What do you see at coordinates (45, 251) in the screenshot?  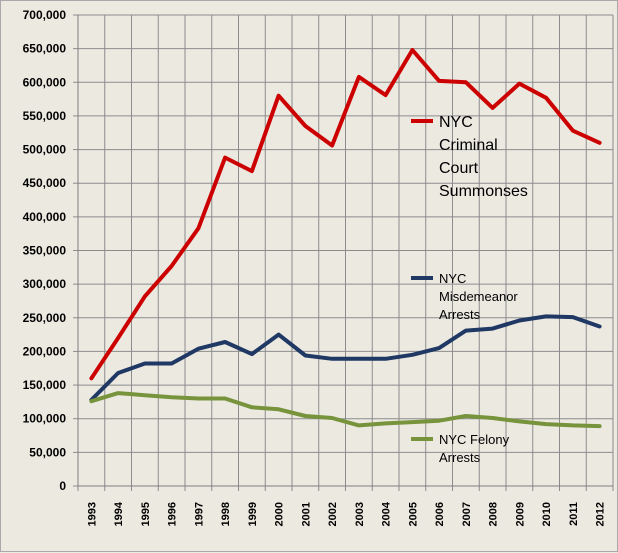 I see `y-tick-label: 350,000` at bounding box center [45, 251].